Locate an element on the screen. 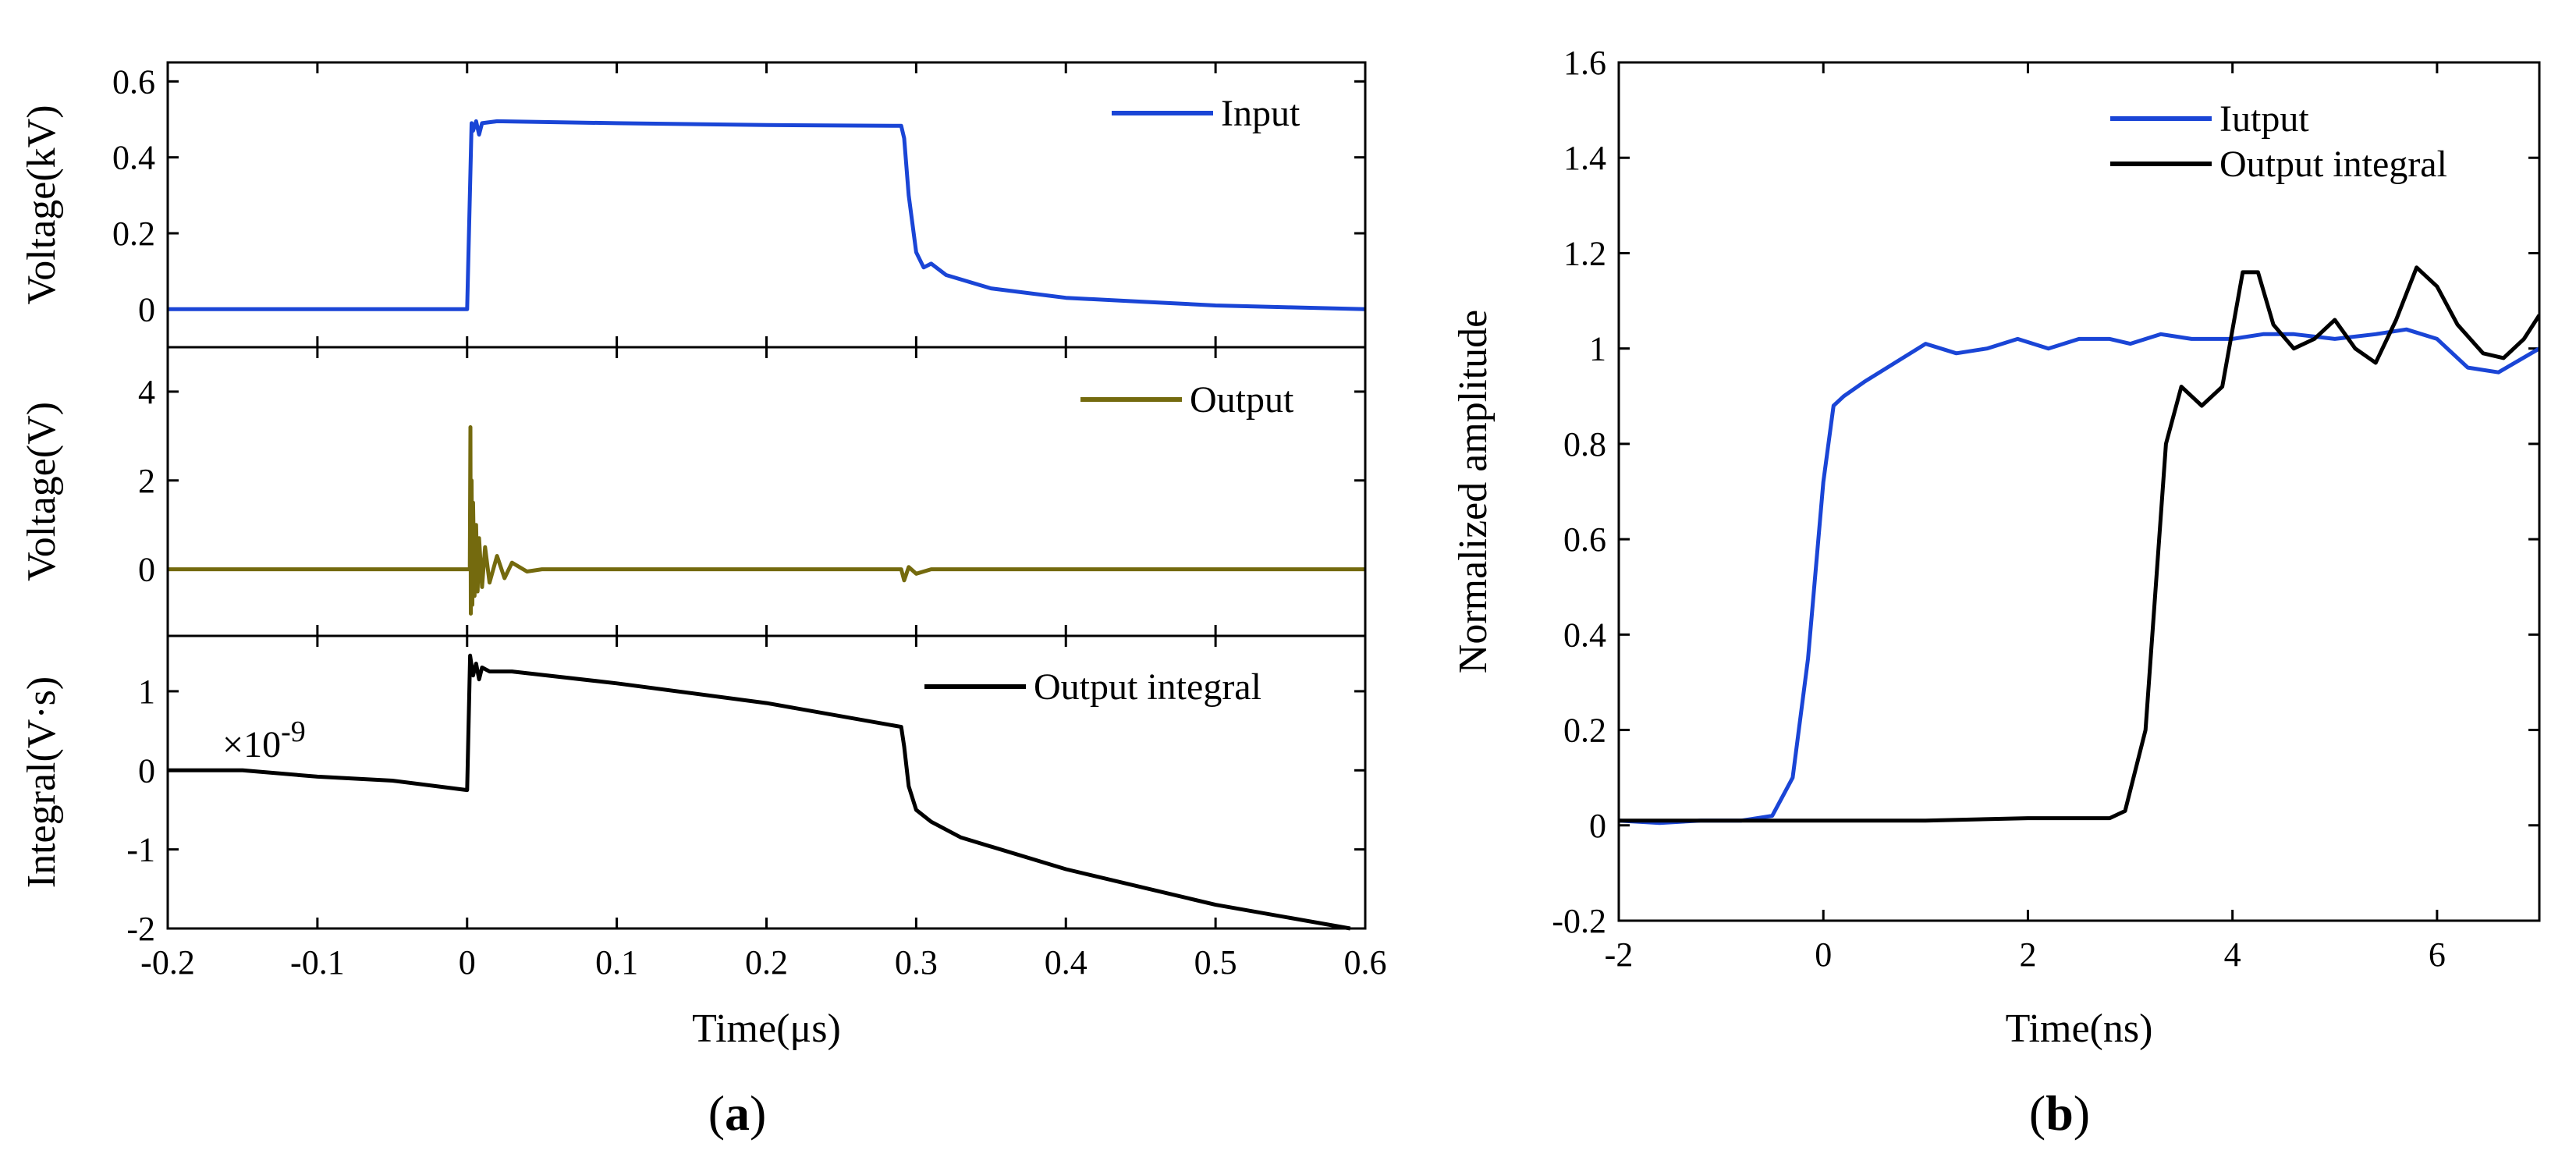  y-axis-label-b: Normalized amplitude is located at coordinates (1473, 491).